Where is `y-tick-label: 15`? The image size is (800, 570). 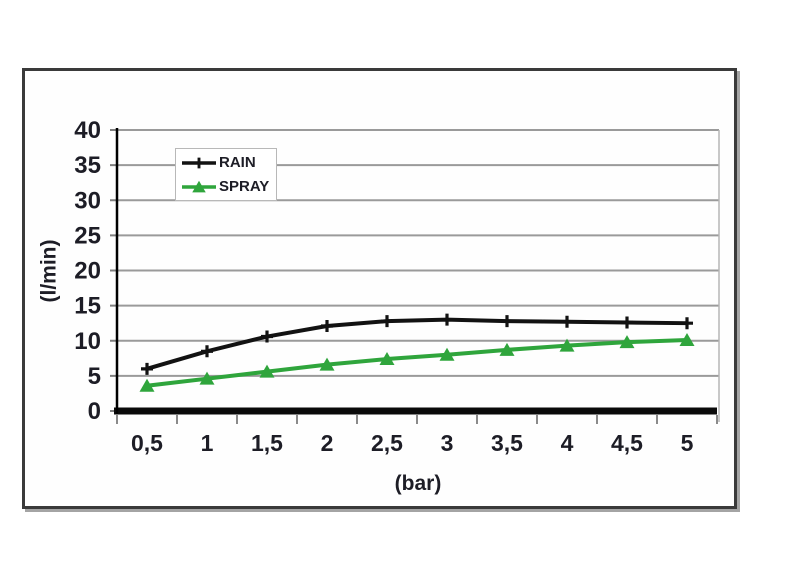 y-tick-label: 15 is located at coordinates (87, 306).